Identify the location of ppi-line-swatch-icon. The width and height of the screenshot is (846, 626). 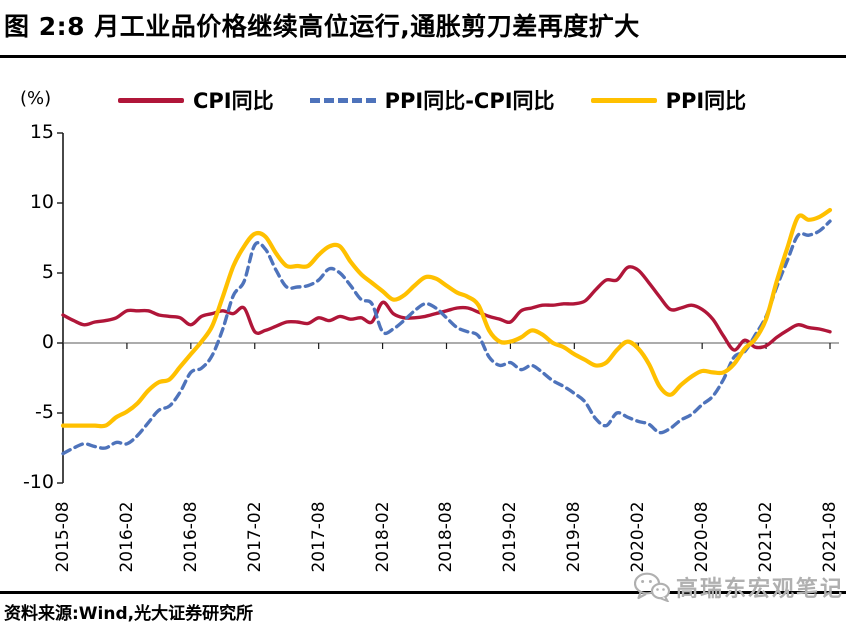
(623, 100).